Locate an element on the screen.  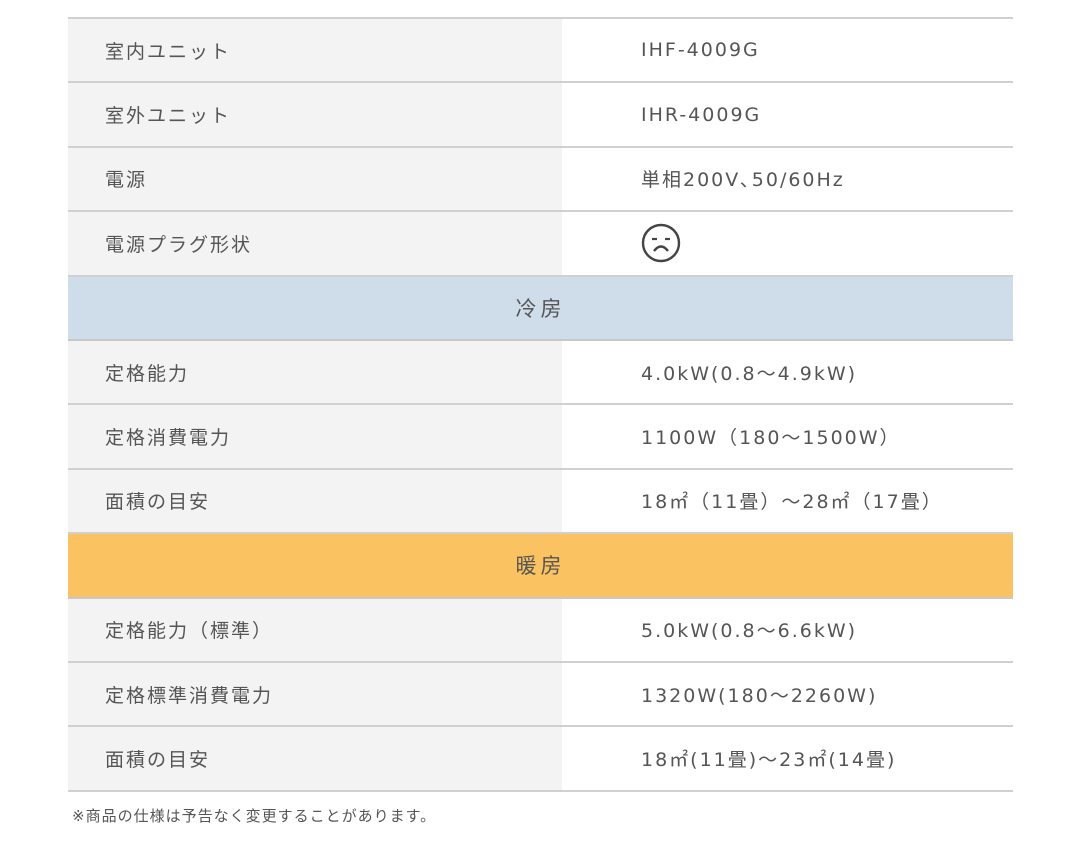
table-row: 電源プラグ形状 is located at coordinates (540, 244).